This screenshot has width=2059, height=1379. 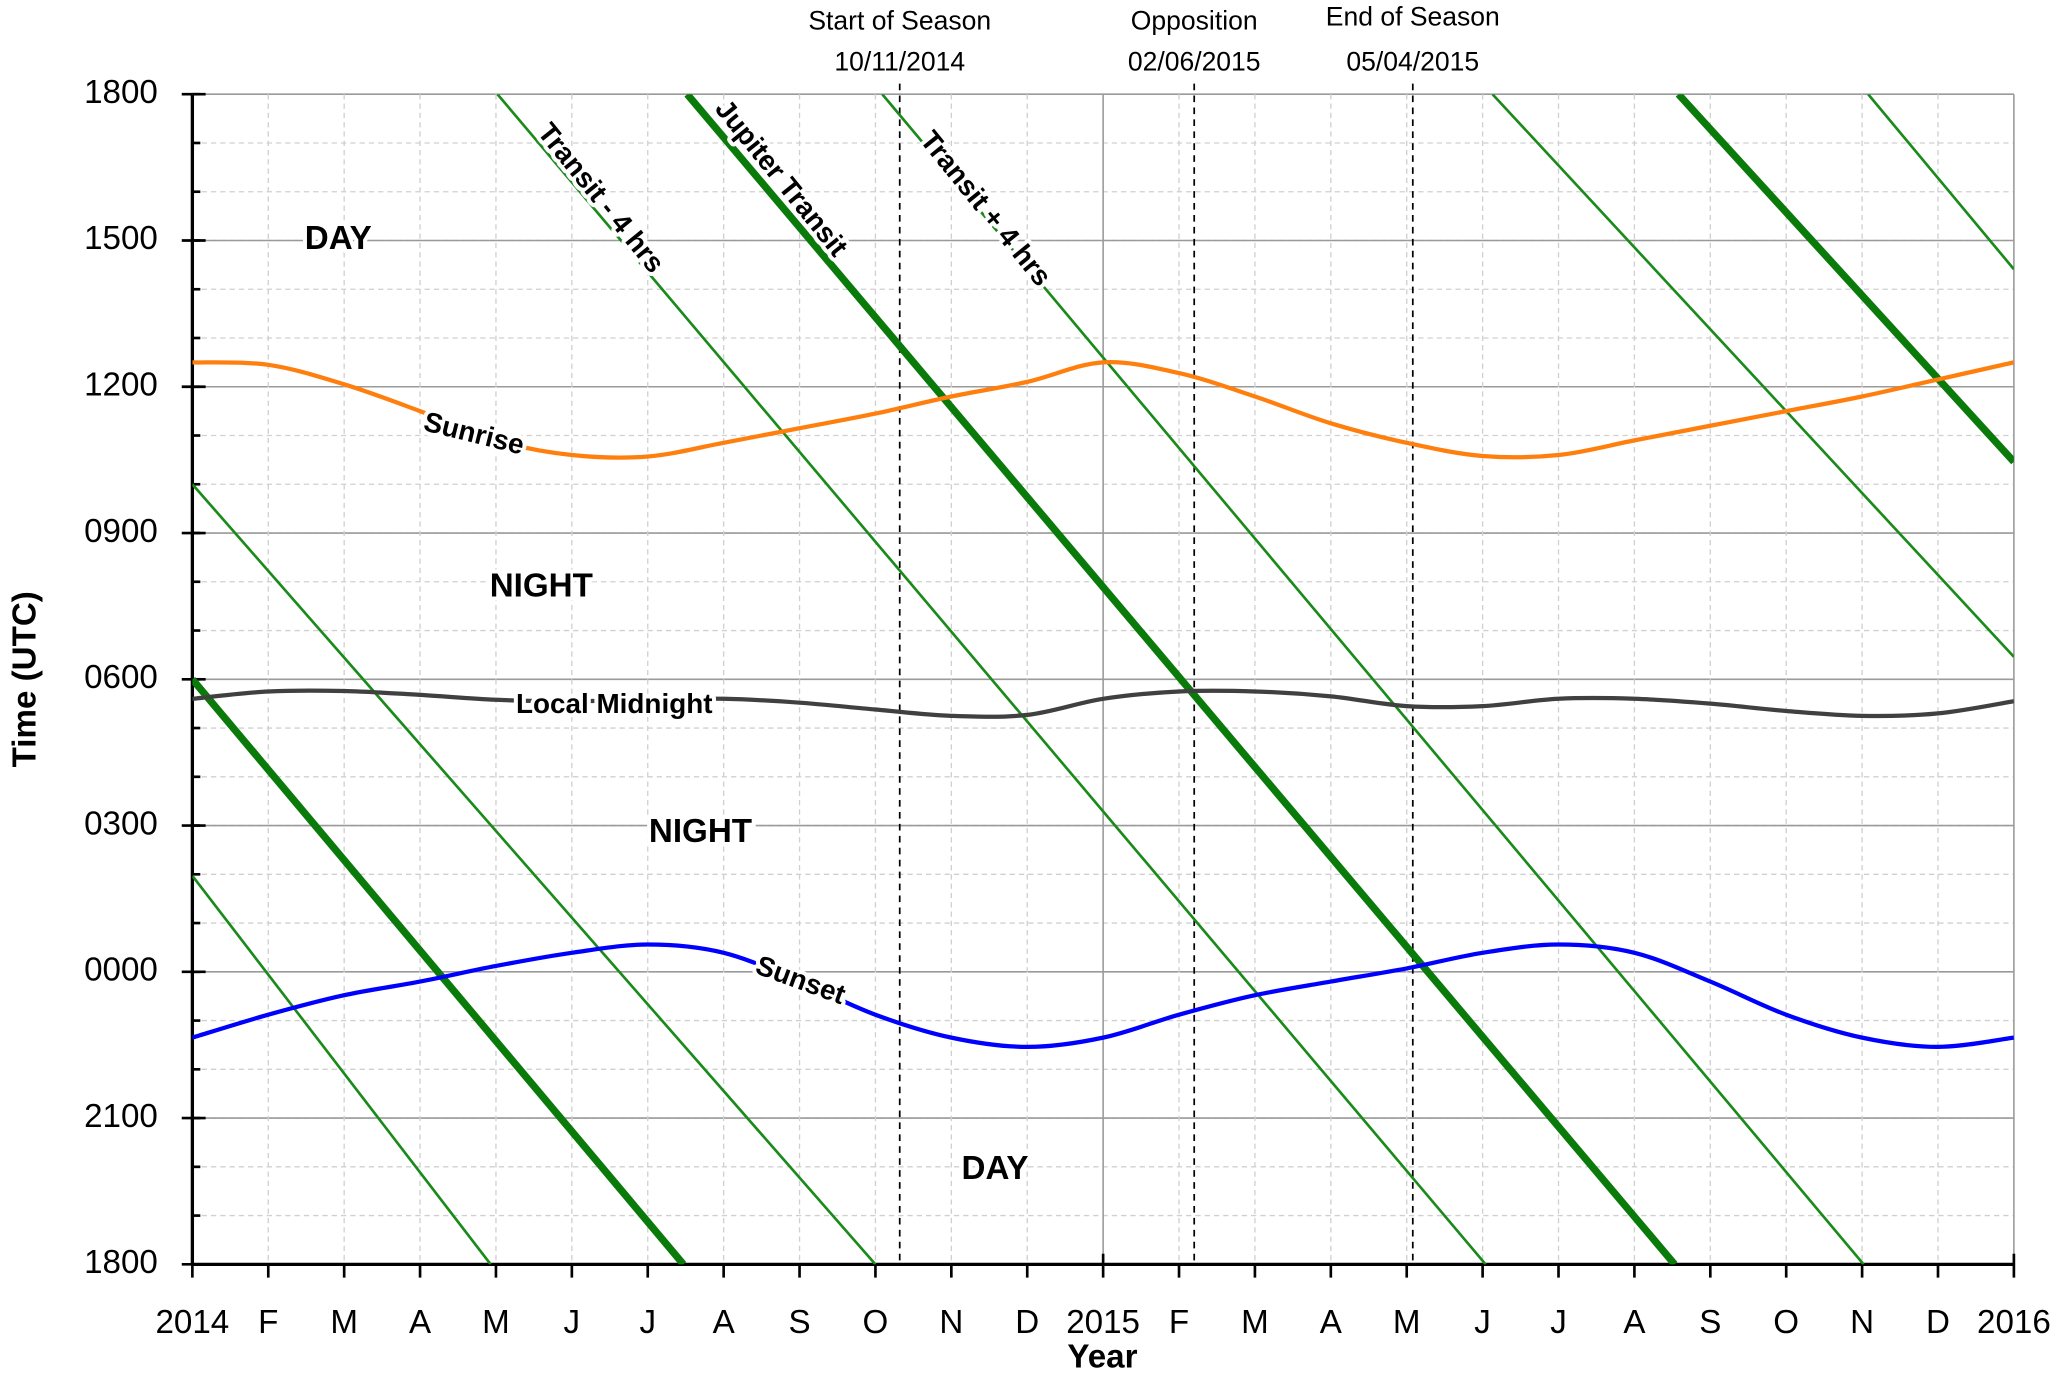 What do you see at coordinates (24, 679) in the screenshot?
I see `y-axis-title: Time (UTC)` at bounding box center [24, 679].